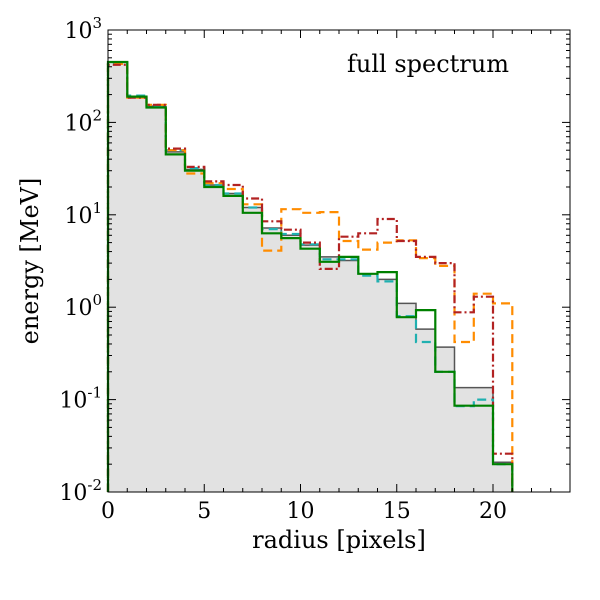  Describe the element at coordinates (204, 511) in the screenshot. I see `x-tick-label: 5` at that location.